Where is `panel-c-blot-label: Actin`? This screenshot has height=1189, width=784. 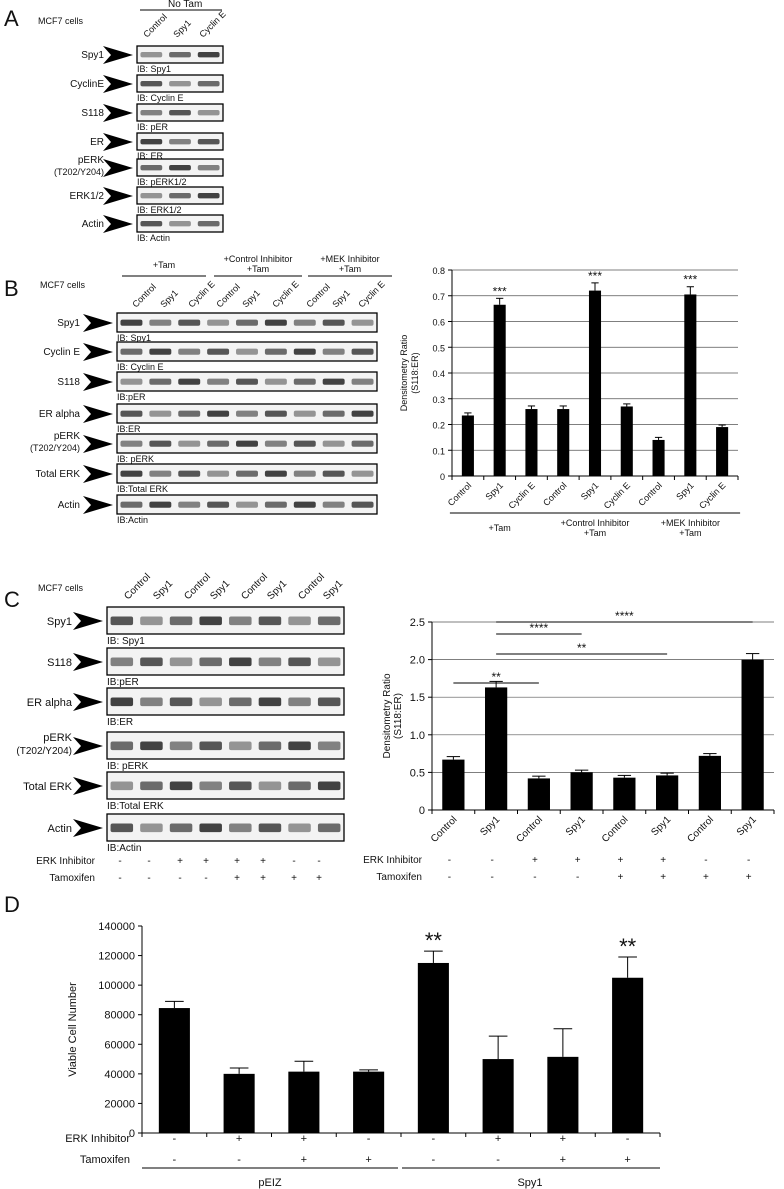 panel-c-blot-label: Actin is located at coordinates (60, 829).